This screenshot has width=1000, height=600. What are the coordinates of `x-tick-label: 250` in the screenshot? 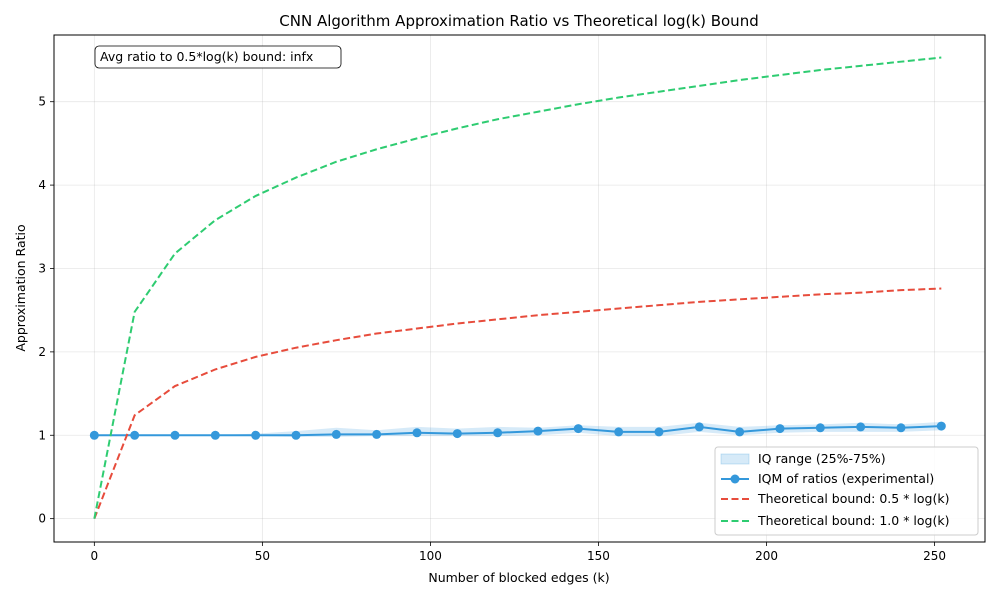 It's located at (934, 556).